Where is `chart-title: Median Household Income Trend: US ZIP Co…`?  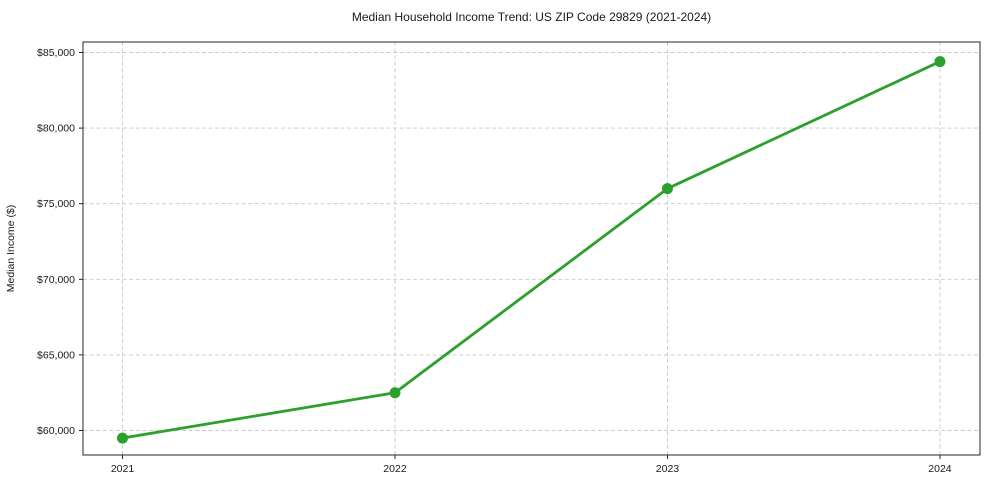 chart-title: Median Household Income Trend: US ZIP Co… is located at coordinates (531, 17).